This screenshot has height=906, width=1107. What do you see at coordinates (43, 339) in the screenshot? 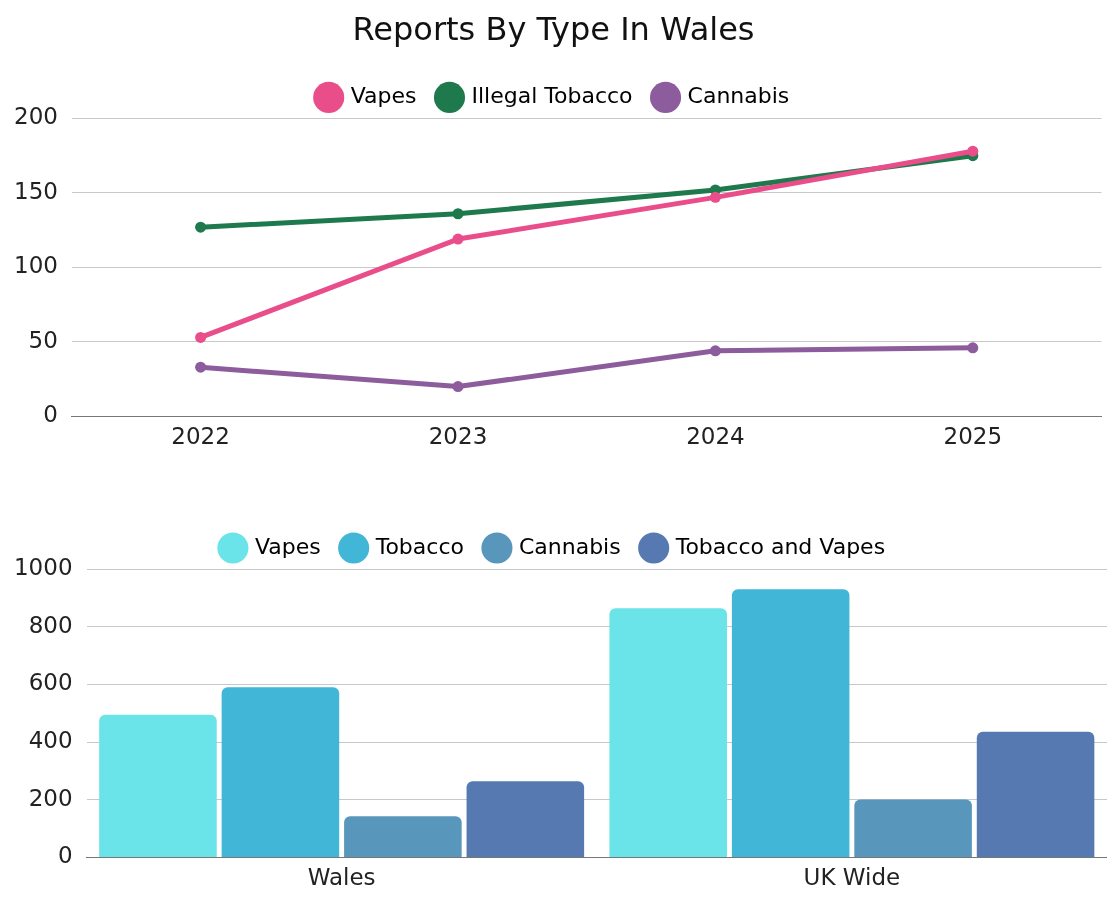
I see `y-tick-label: 50` at bounding box center [43, 339].